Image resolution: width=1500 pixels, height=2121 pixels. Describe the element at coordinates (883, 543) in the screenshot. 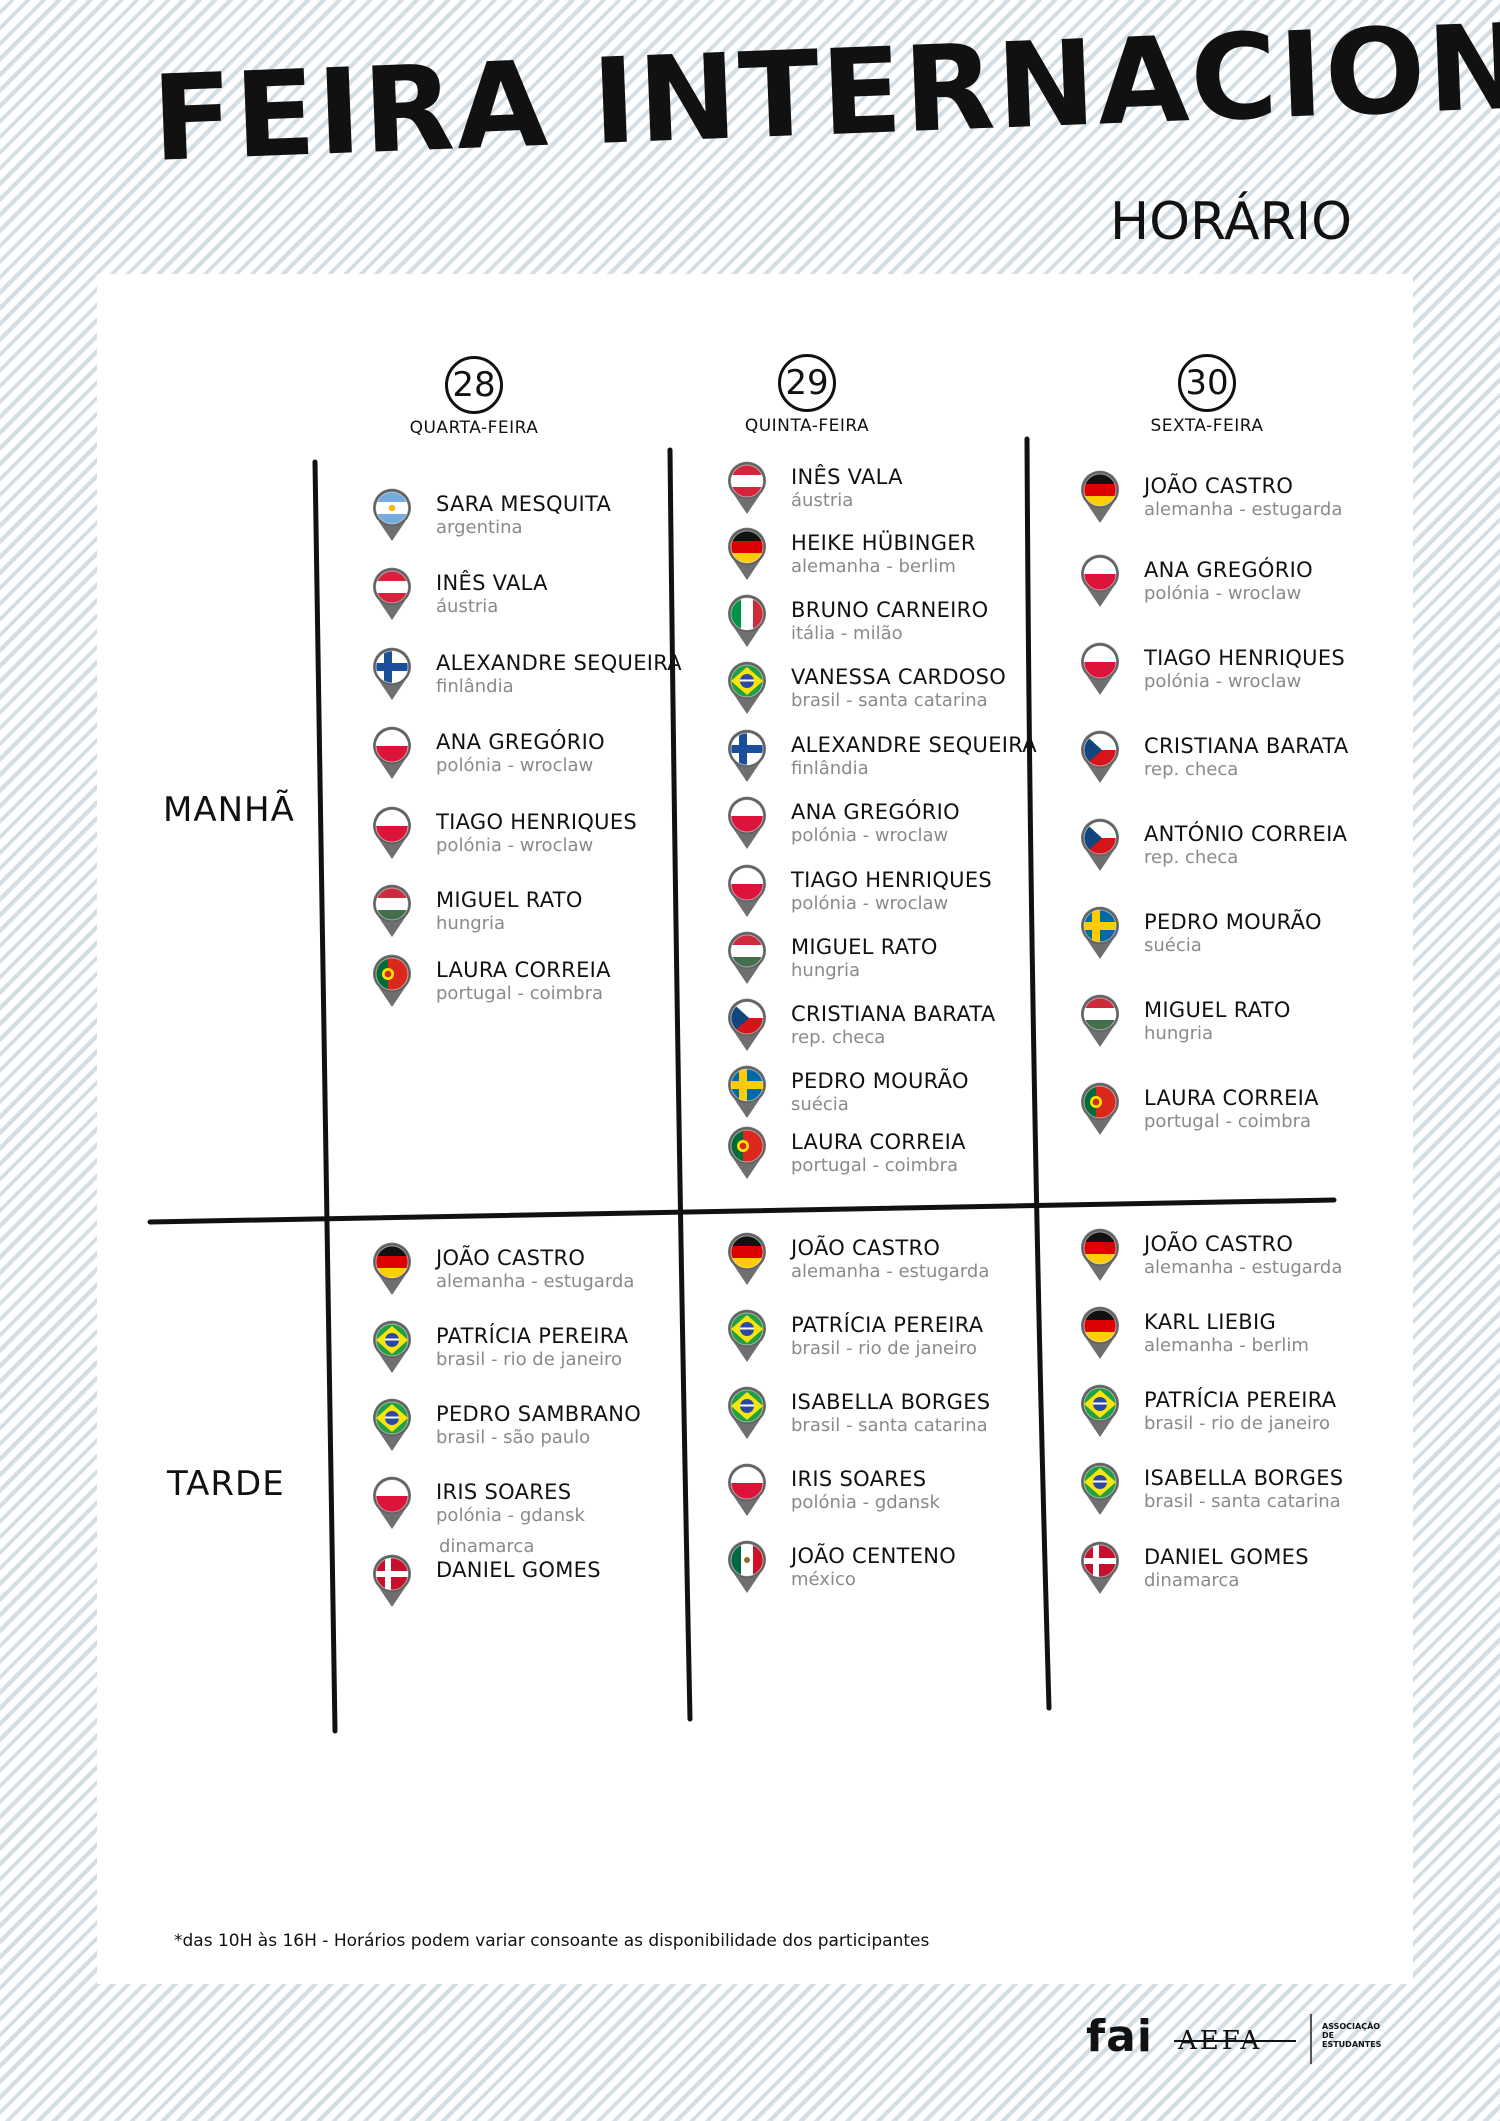

I see `participant-name: HEIKE HÜBINGER` at that location.